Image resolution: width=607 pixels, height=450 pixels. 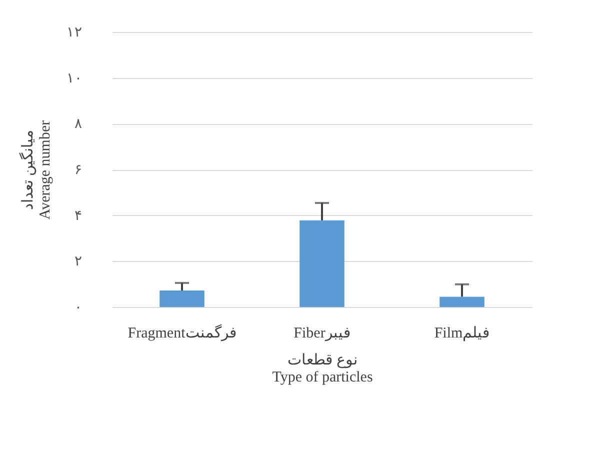 I want to click on x-tick-label: Filmفیلم, so click(x=462, y=334).